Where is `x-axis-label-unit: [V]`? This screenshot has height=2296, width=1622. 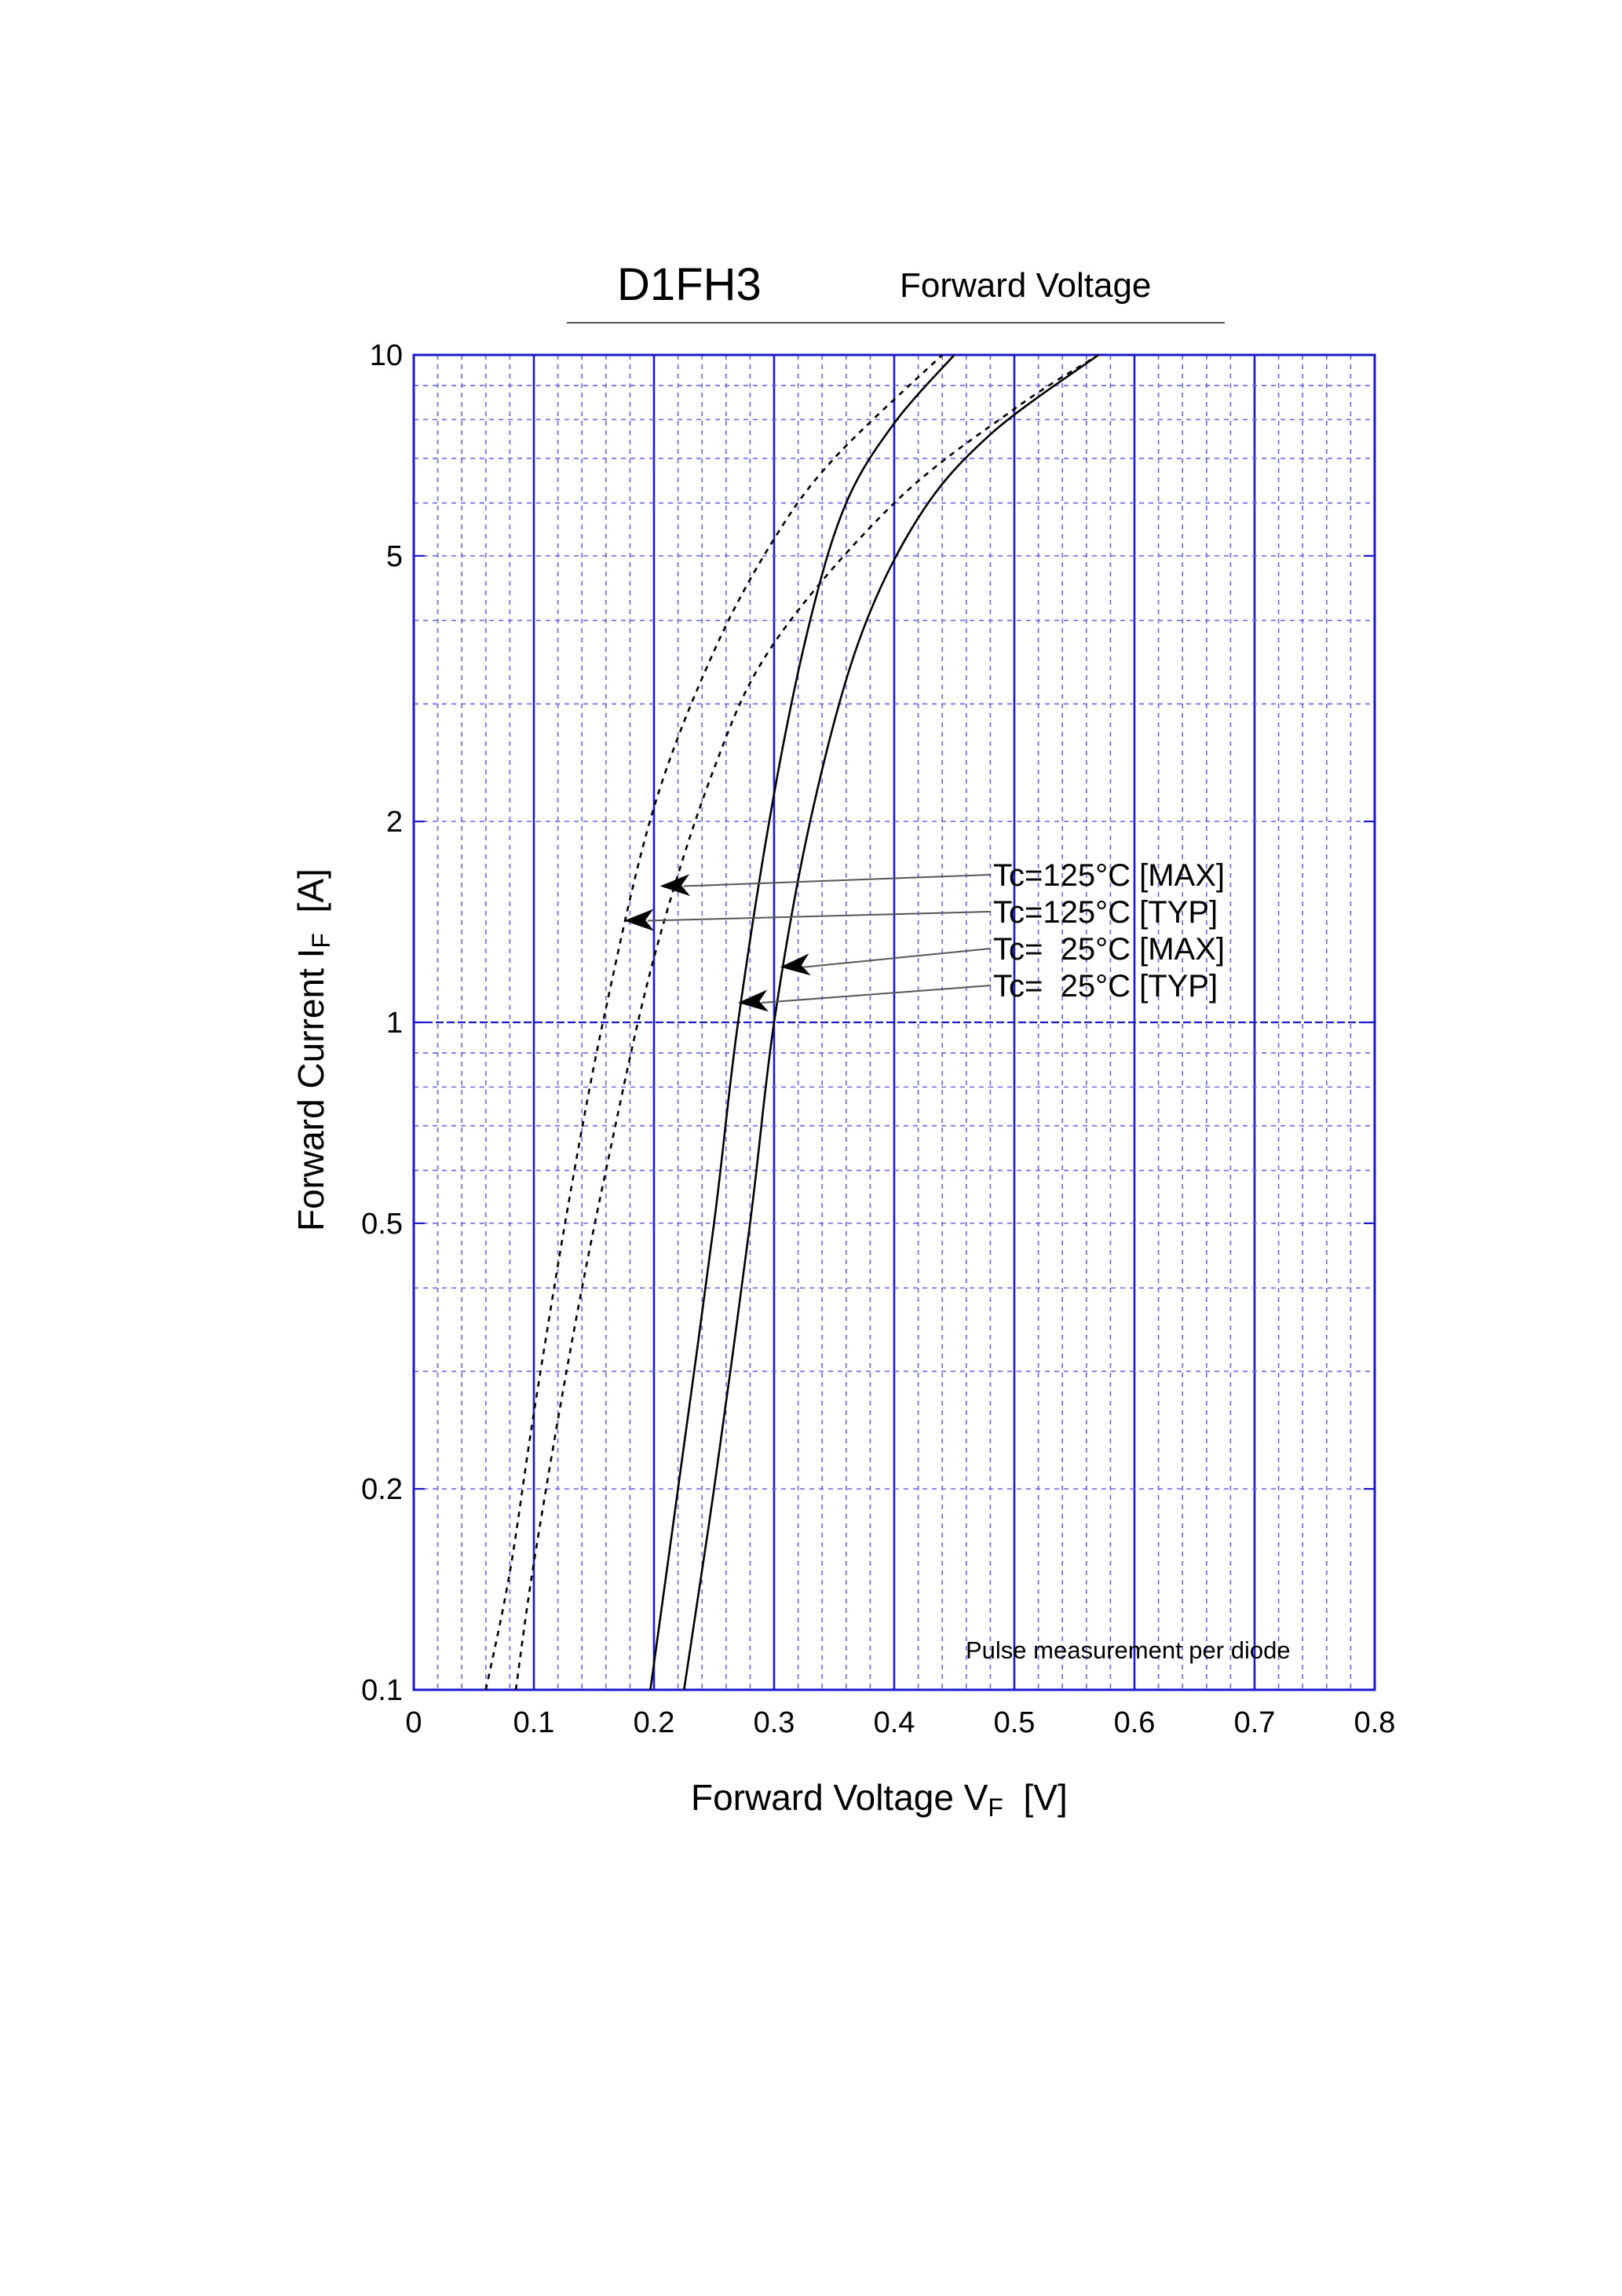 x-axis-label-unit: [V] is located at coordinates (1035, 1797).